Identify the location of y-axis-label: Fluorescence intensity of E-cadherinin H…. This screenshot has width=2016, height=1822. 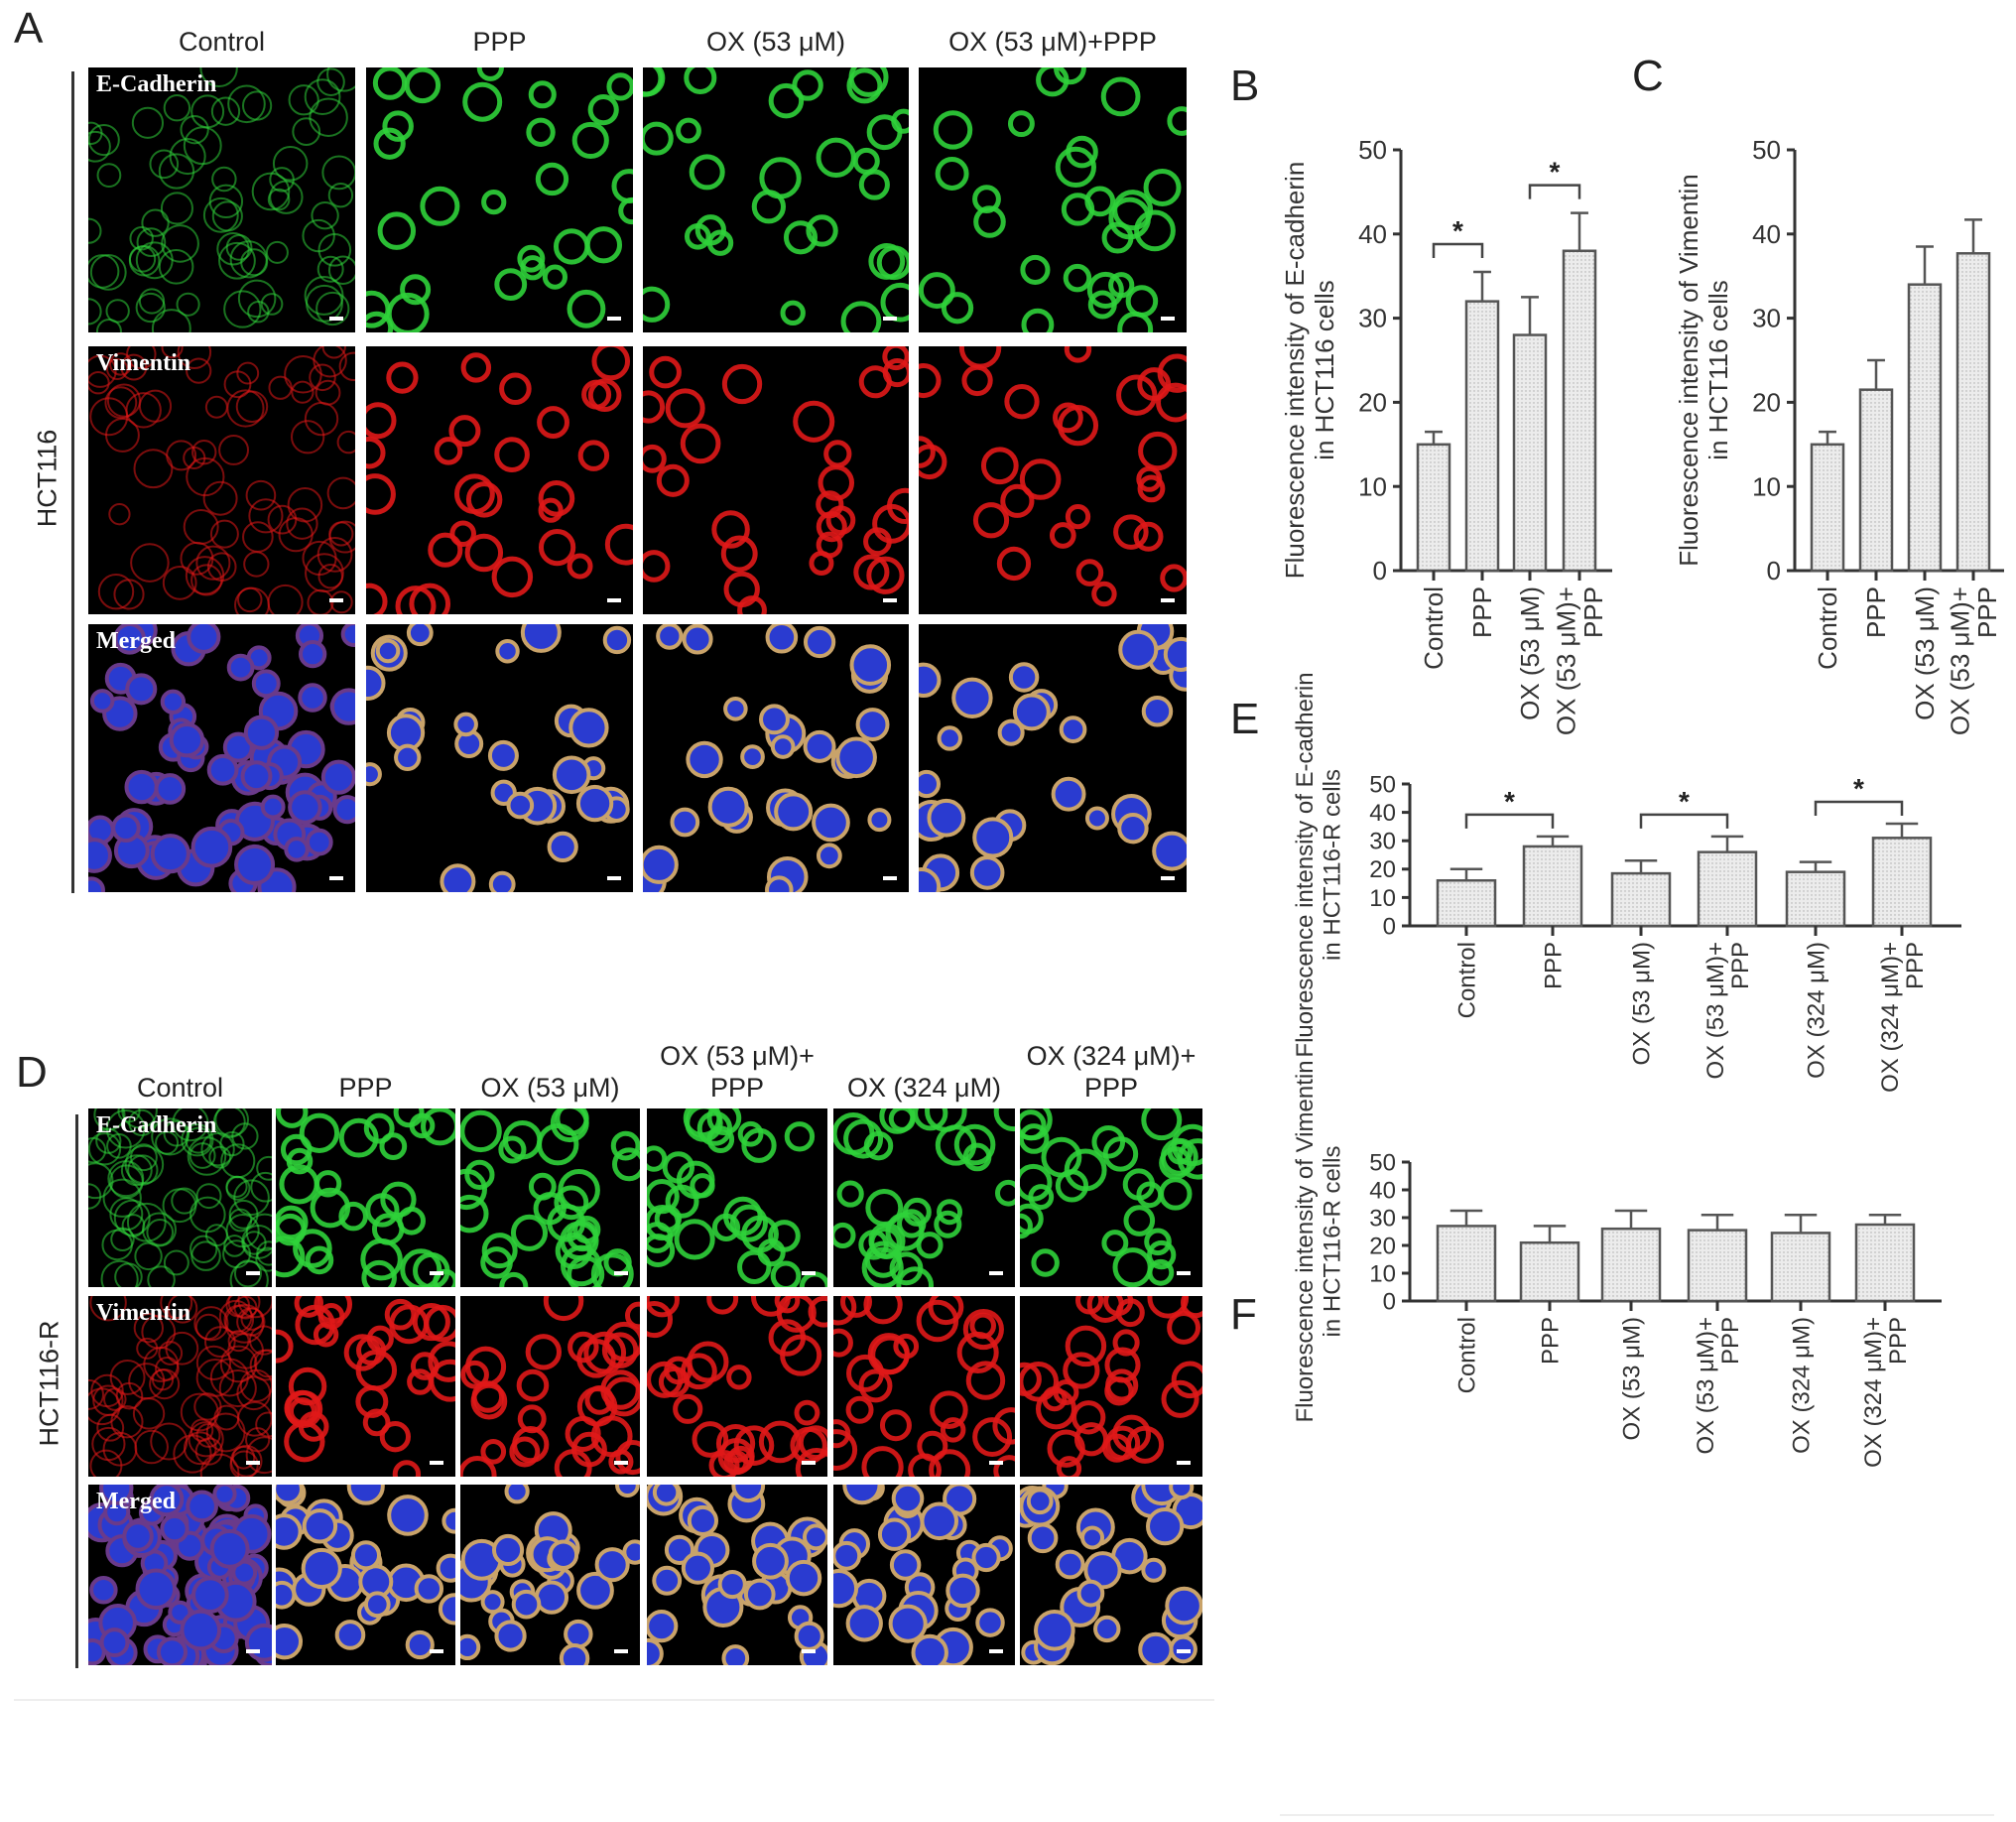
(1319, 864).